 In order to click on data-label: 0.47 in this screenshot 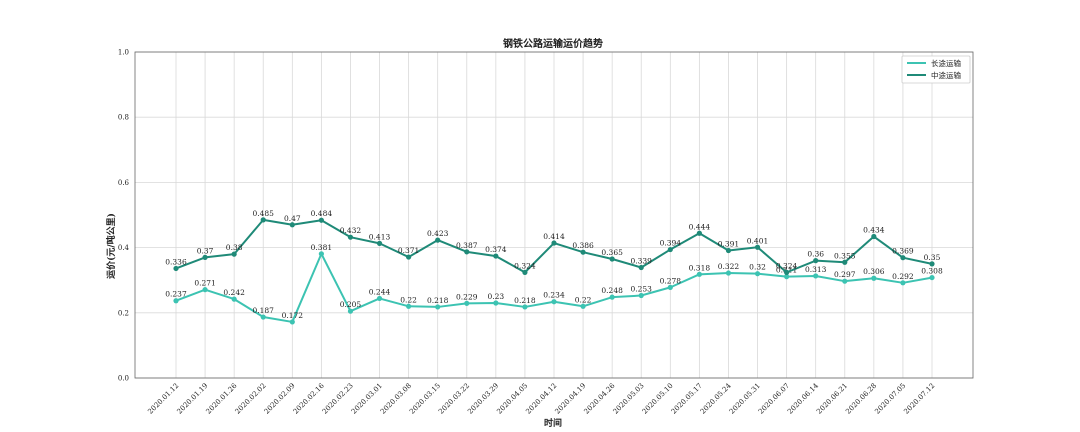, I will do `click(292, 218)`.